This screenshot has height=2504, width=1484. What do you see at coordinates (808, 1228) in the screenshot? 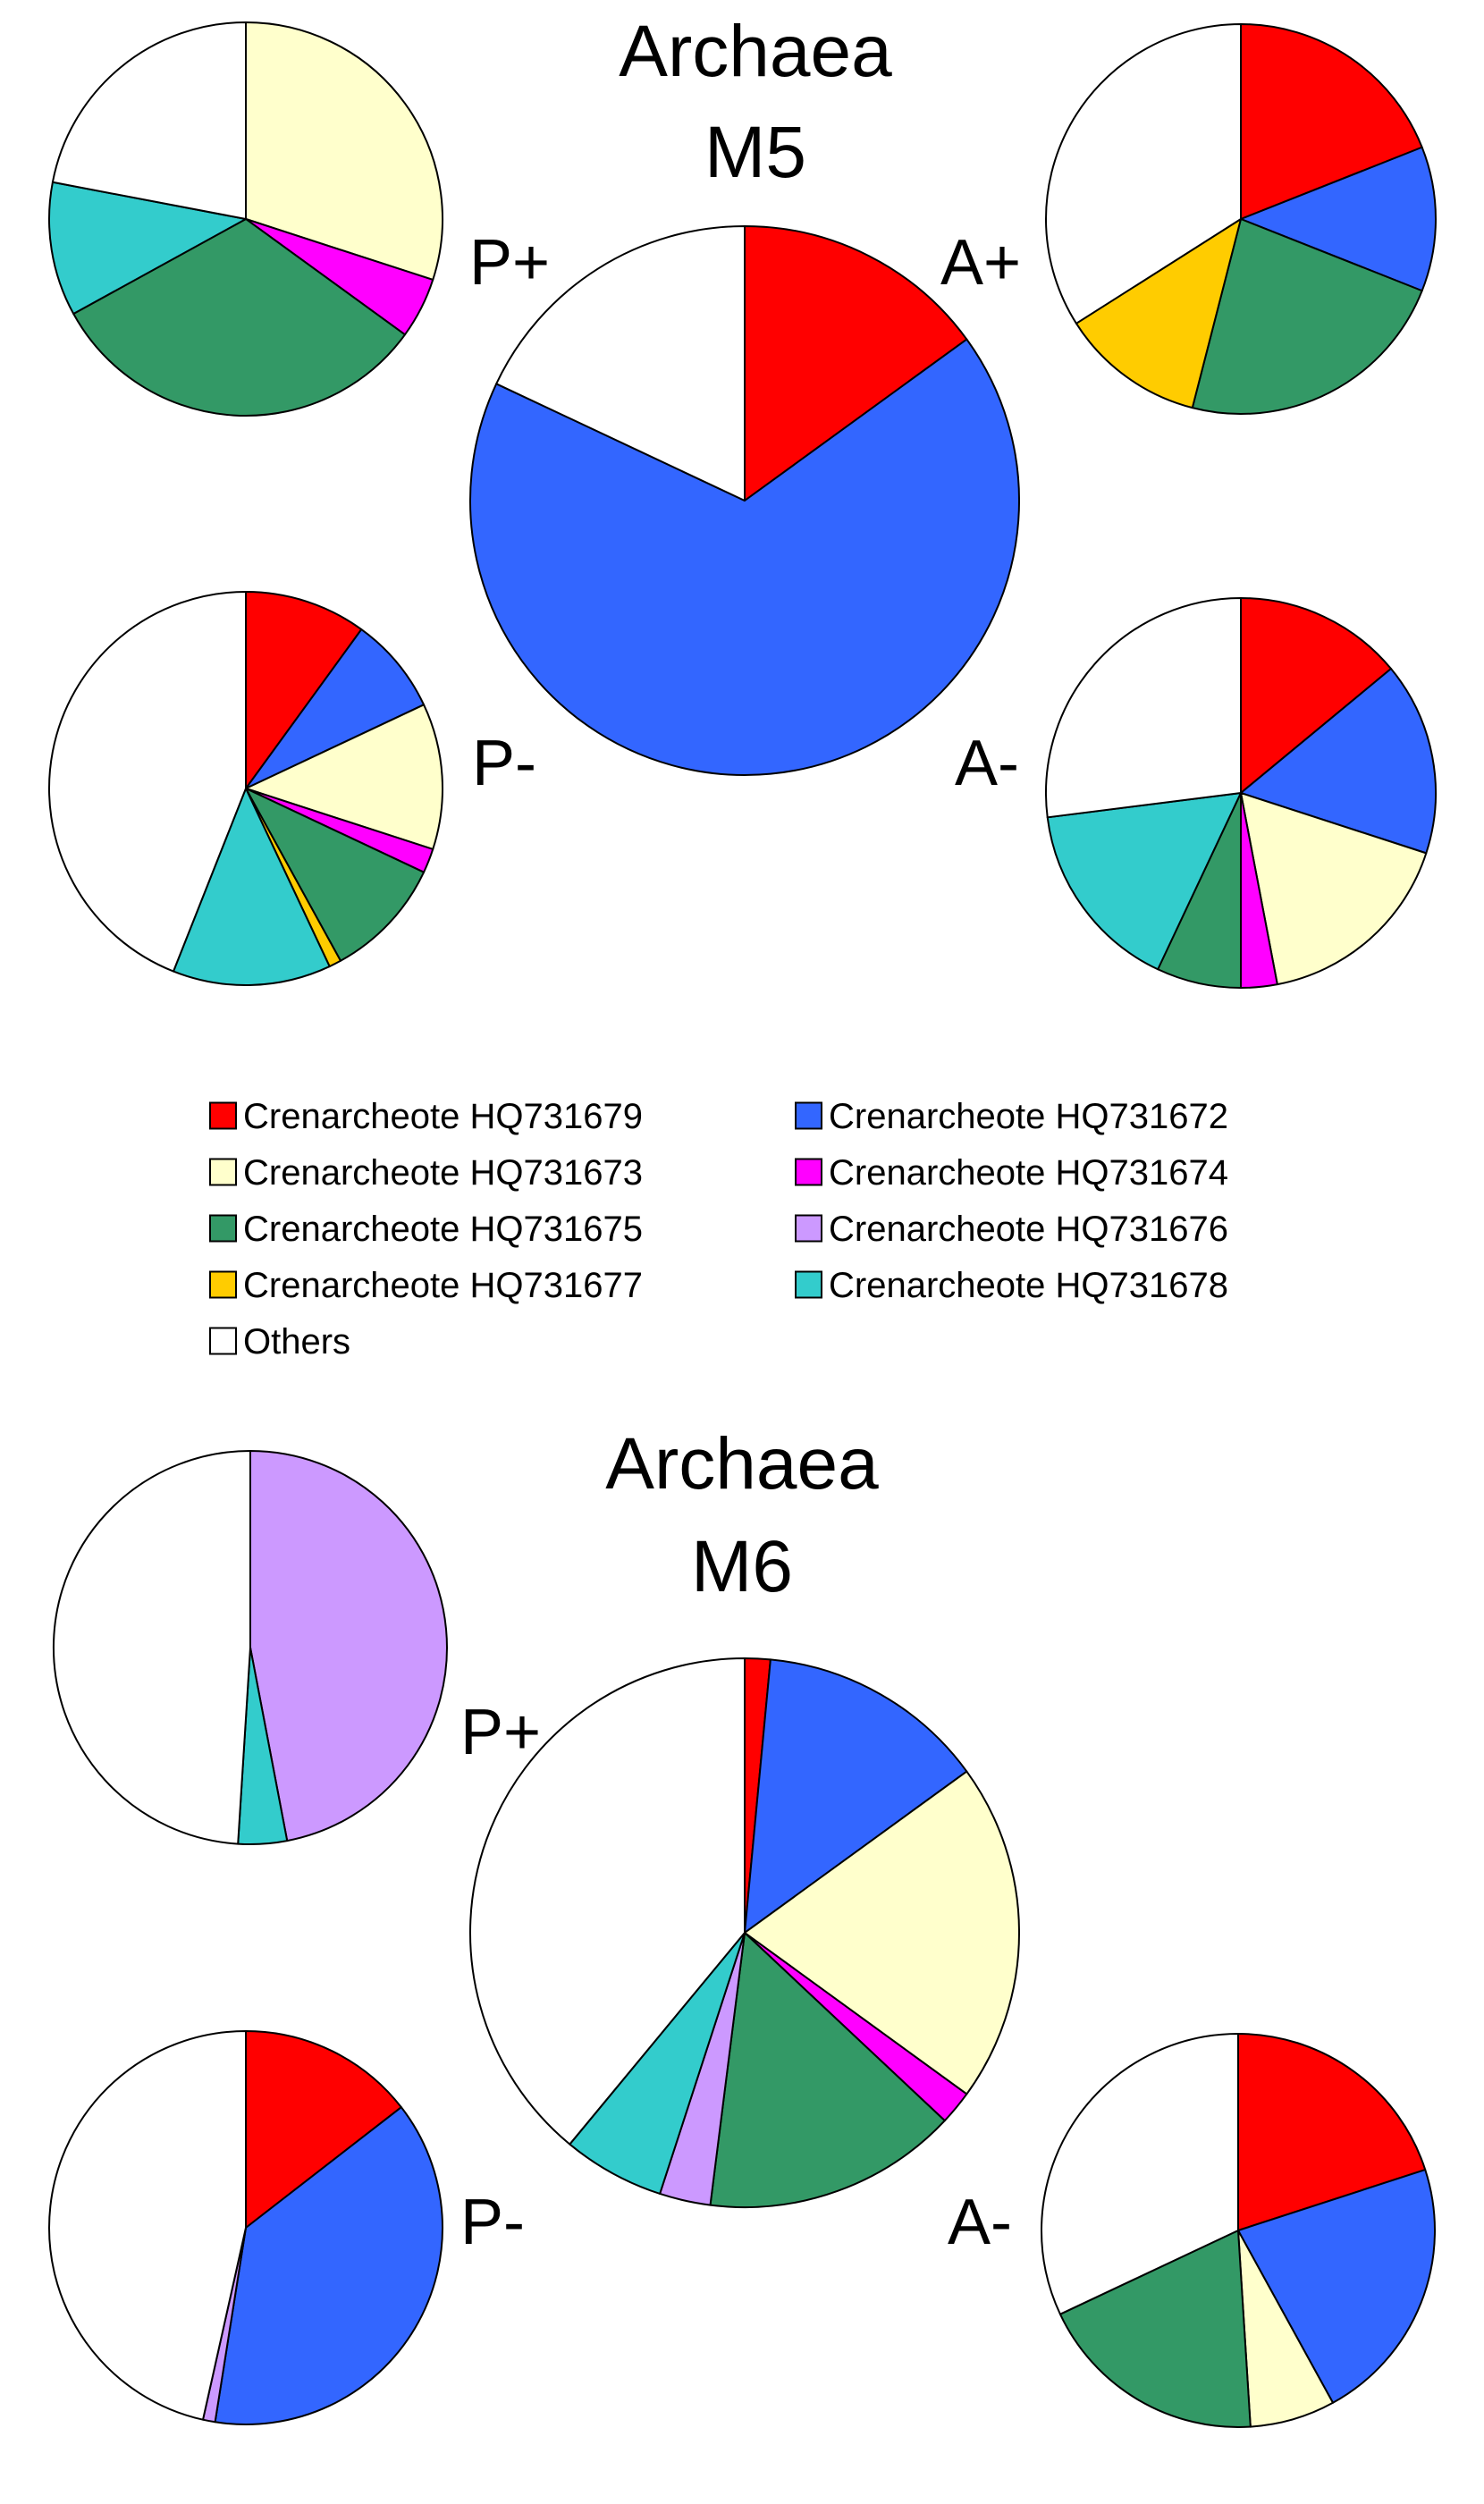
I see `legend-swatch-hq731676` at bounding box center [808, 1228].